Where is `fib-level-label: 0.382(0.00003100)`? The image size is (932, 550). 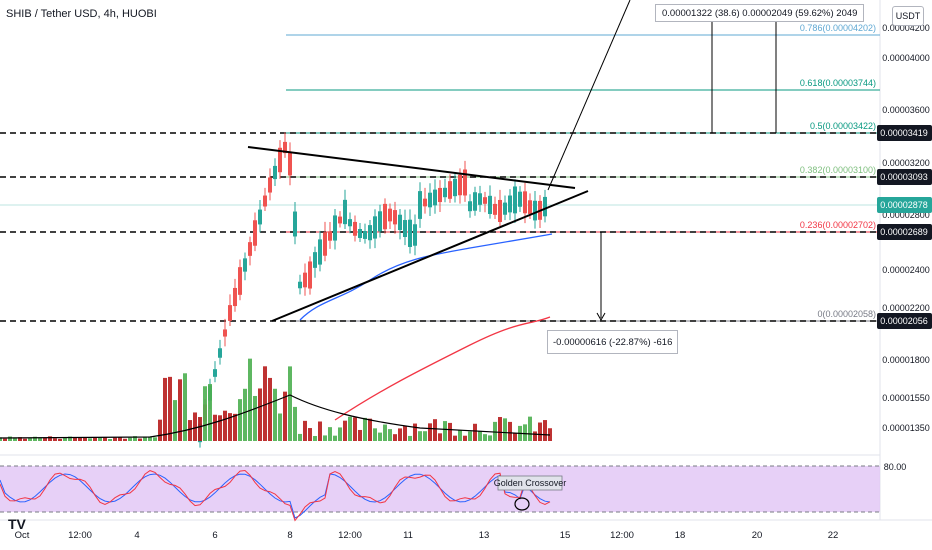 fib-level-label: 0.382(0.00003100) is located at coordinates (838, 170).